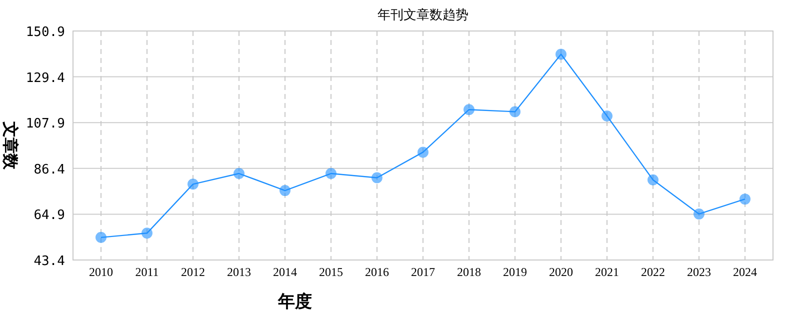 The height and width of the screenshot is (330, 798). What do you see at coordinates (294, 301) in the screenshot?
I see `x-axis-title: 年度` at bounding box center [294, 301].